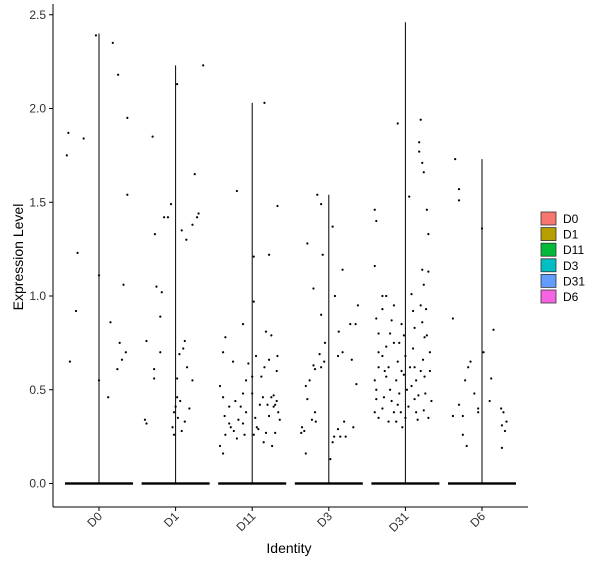 The image size is (600, 568). What do you see at coordinates (94, 519) in the screenshot?
I see `x-tick-label: D0` at bounding box center [94, 519].